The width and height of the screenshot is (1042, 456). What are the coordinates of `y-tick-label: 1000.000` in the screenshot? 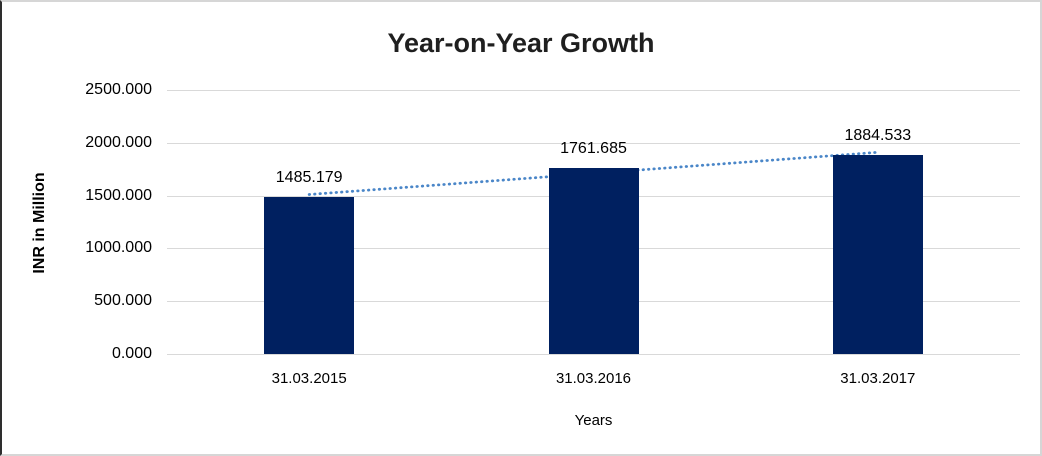 It's located at (118, 248).